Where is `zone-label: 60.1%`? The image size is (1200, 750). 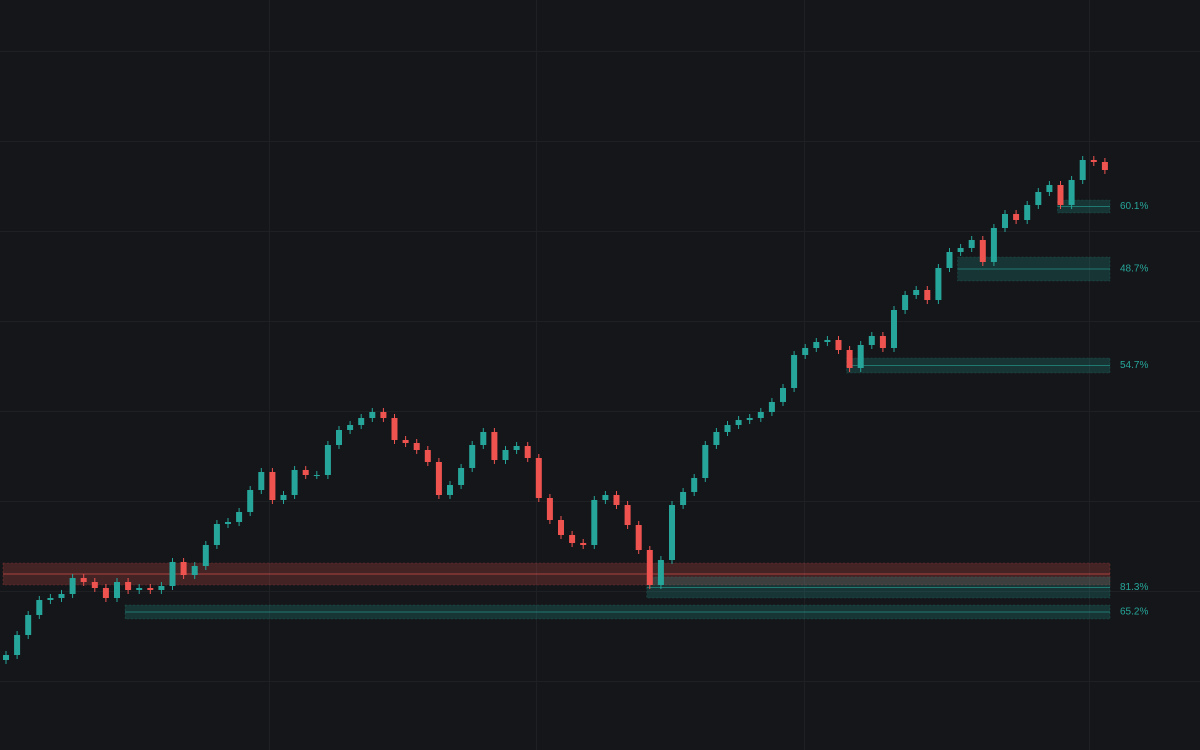
zone-label: 60.1% is located at coordinates (1134, 206).